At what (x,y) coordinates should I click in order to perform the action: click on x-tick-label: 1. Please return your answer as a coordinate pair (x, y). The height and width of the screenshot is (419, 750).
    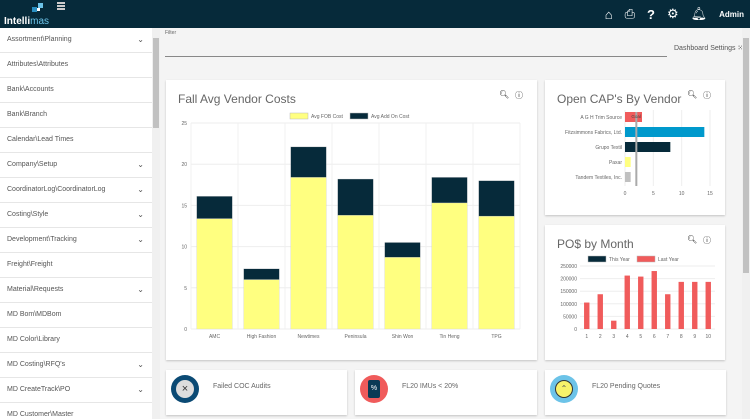
    Looking at the image, I should click on (586, 337).